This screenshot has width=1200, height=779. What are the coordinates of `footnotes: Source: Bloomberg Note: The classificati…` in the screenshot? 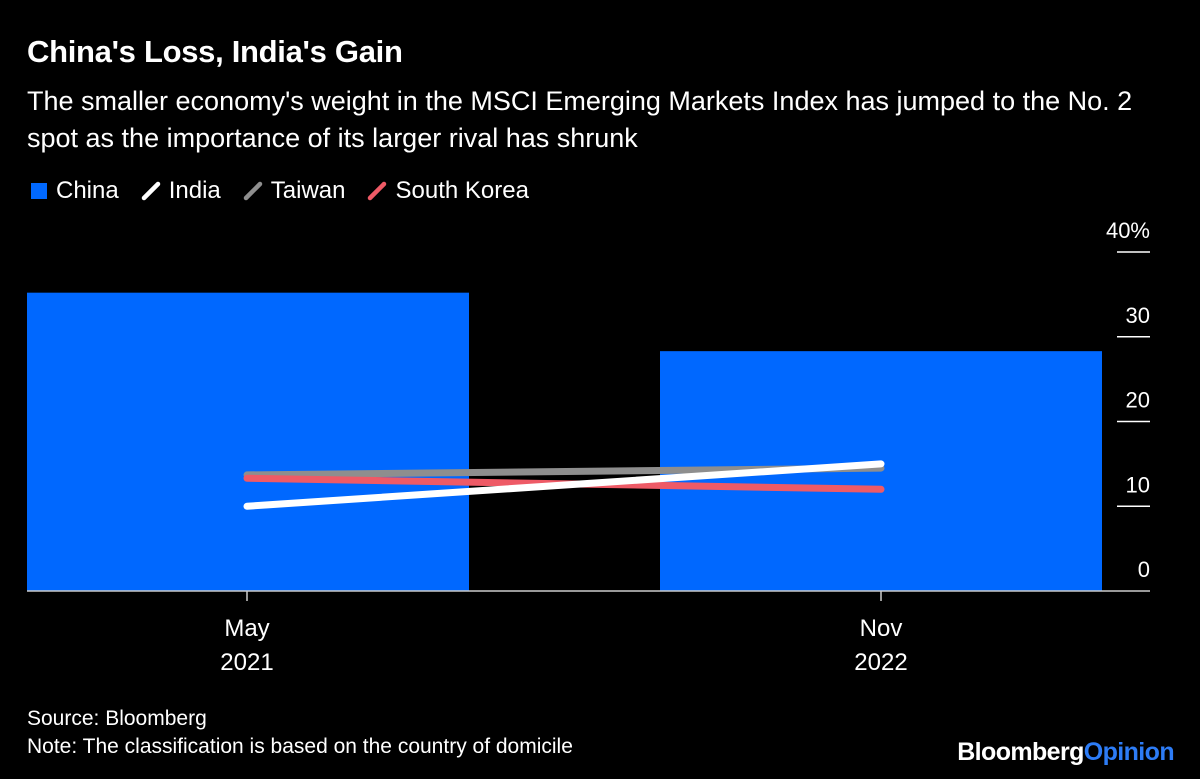 It's located at (300, 733).